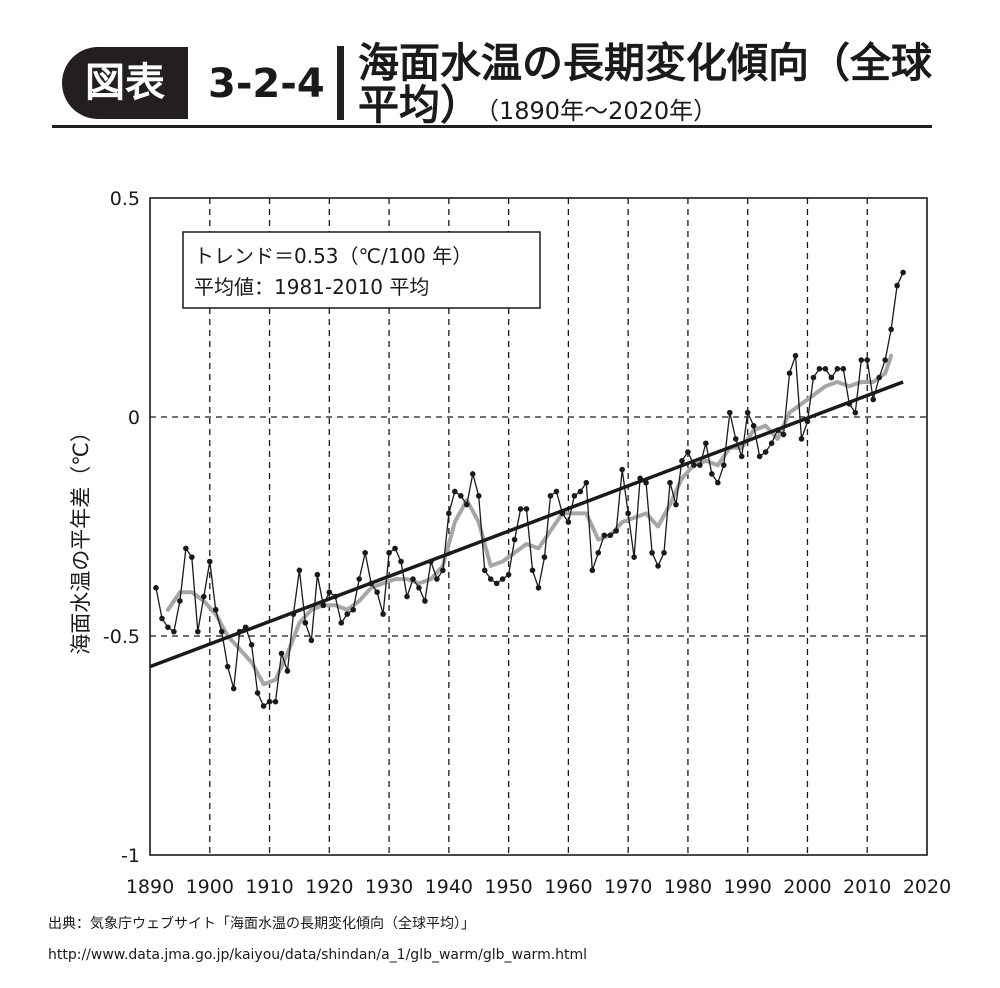  What do you see at coordinates (688, 887) in the screenshot?
I see `x-tick-label: 1980` at bounding box center [688, 887].